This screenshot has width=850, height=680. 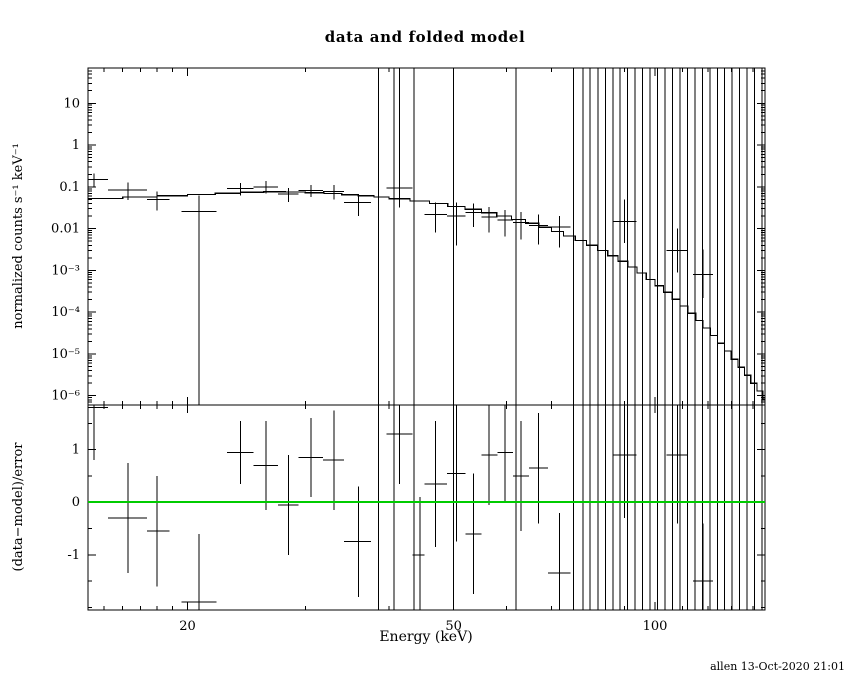 I want to click on tick-label: -1, so click(x=73, y=555).